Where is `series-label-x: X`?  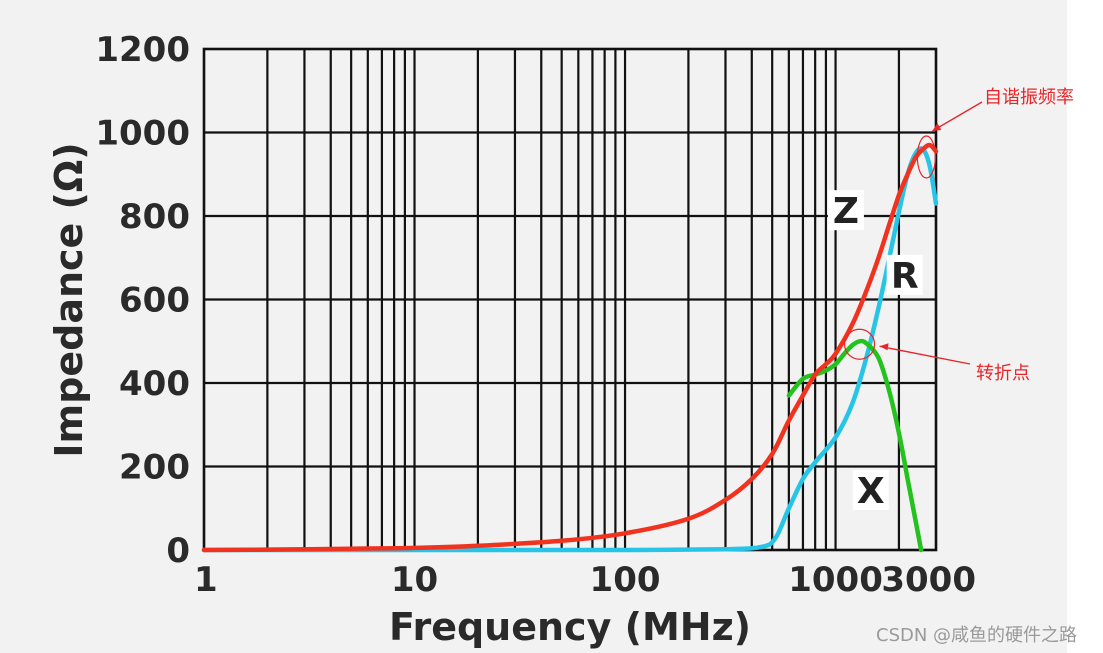
series-label-x: X is located at coordinates (871, 491).